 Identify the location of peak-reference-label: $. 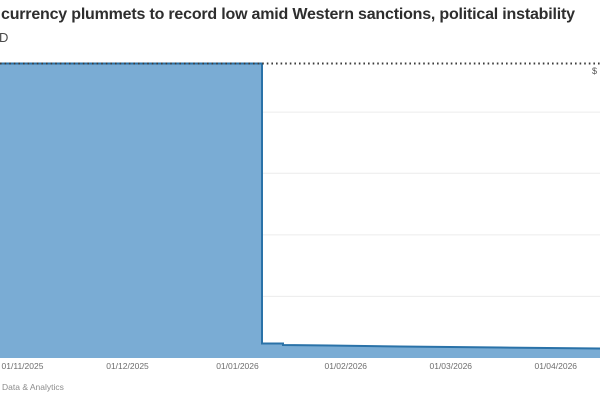
(595, 71).